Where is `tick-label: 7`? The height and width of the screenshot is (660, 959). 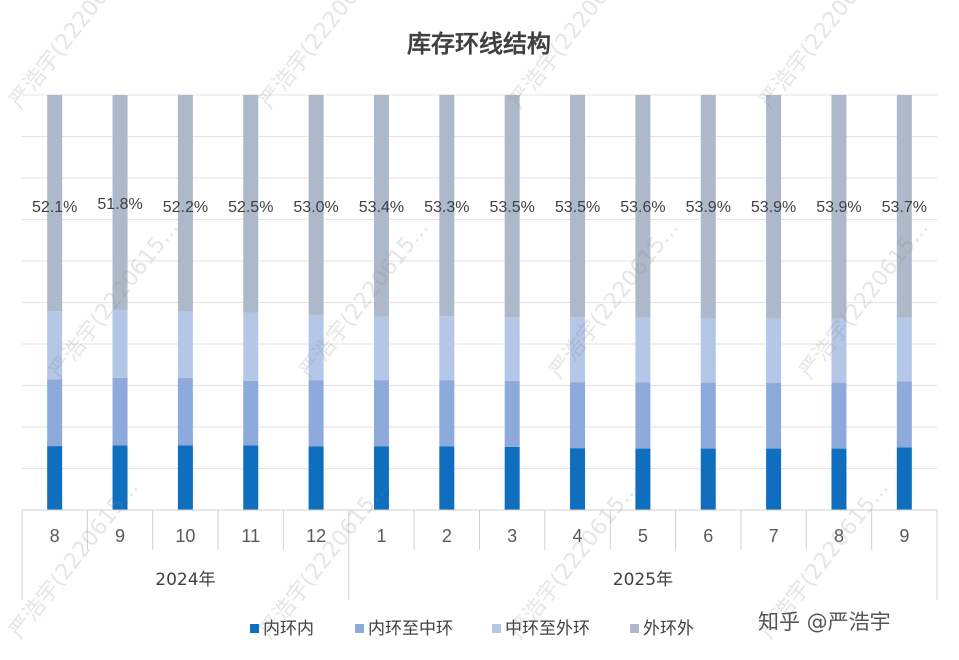
tick-label: 7 is located at coordinates (774, 536).